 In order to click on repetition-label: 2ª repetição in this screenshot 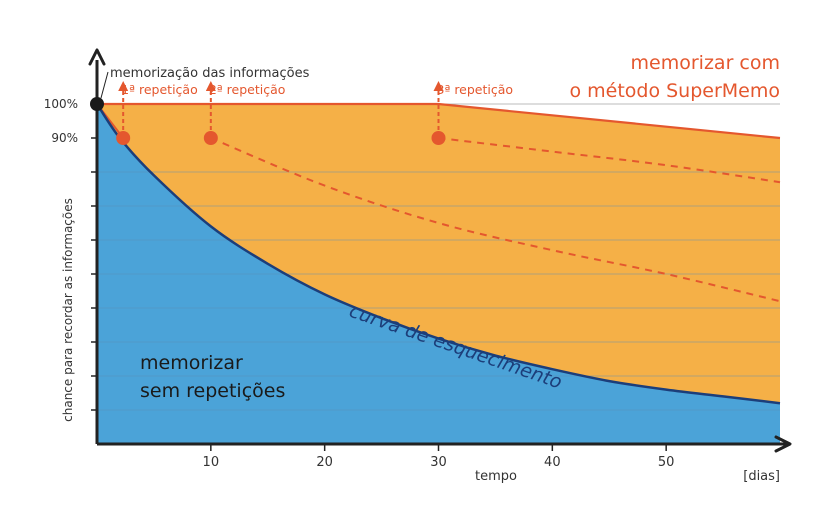, I will do `click(247, 89)`.